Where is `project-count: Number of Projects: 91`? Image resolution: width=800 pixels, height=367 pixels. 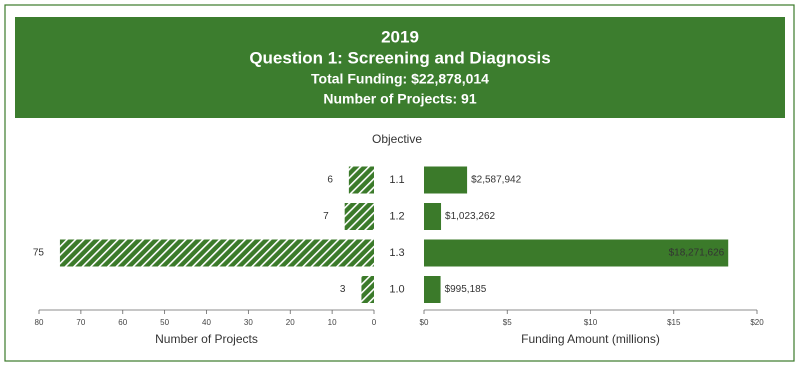 project-count: Number of Projects: 91 is located at coordinates (399, 99).